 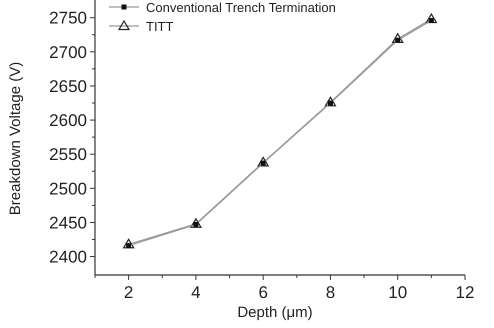 I want to click on legend-label: TITT, so click(x=160, y=26).